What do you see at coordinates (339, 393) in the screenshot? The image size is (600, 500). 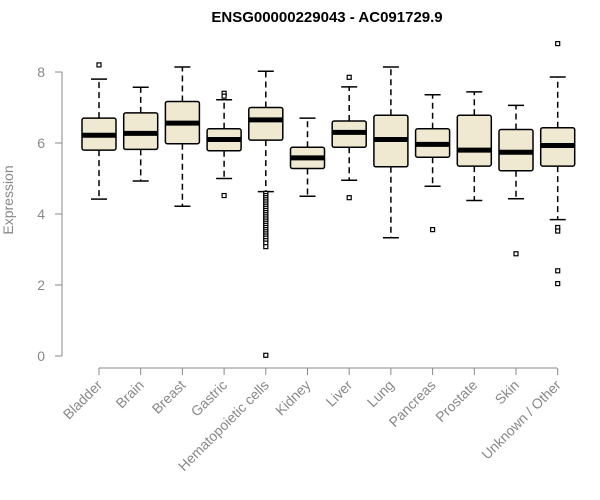 I see `x-tick-label: Liver` at bounding box center [339, 393].